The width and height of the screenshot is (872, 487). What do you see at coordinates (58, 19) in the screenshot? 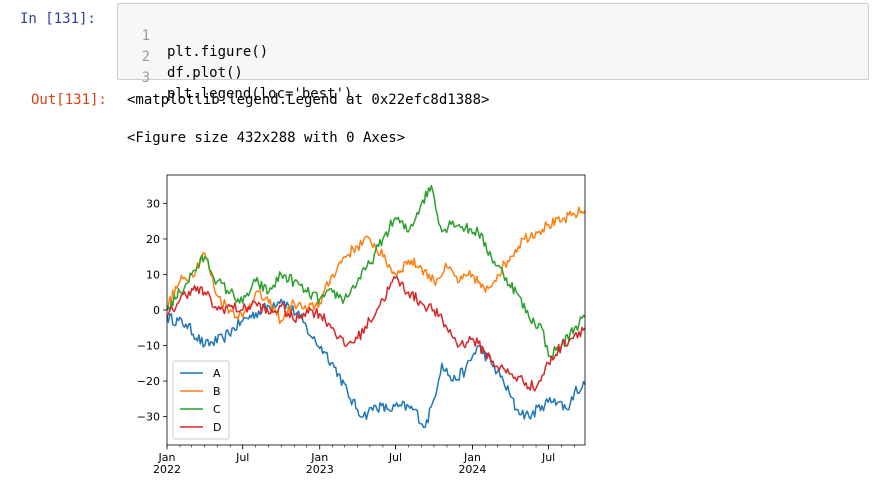
I see `input-prompt: In [131]:` at bounding box center [58, 19].